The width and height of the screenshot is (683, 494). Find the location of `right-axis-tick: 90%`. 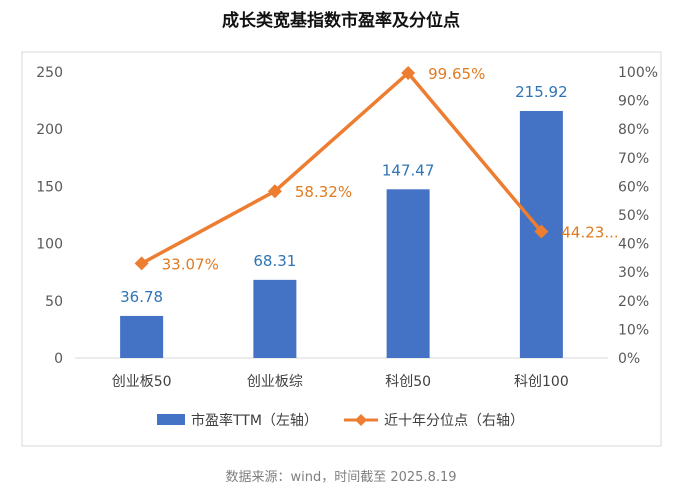

right-axis-tick: 90% is located at coordinates (633, 102).